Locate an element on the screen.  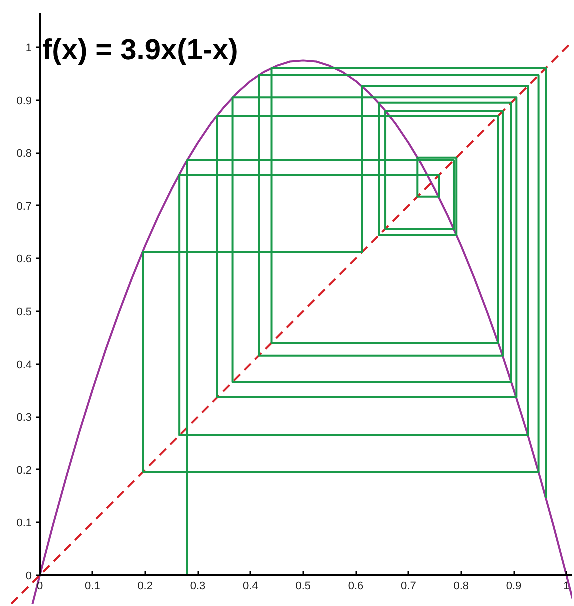
y-tick-label: 0.6 is located at coordinates (24, 260).